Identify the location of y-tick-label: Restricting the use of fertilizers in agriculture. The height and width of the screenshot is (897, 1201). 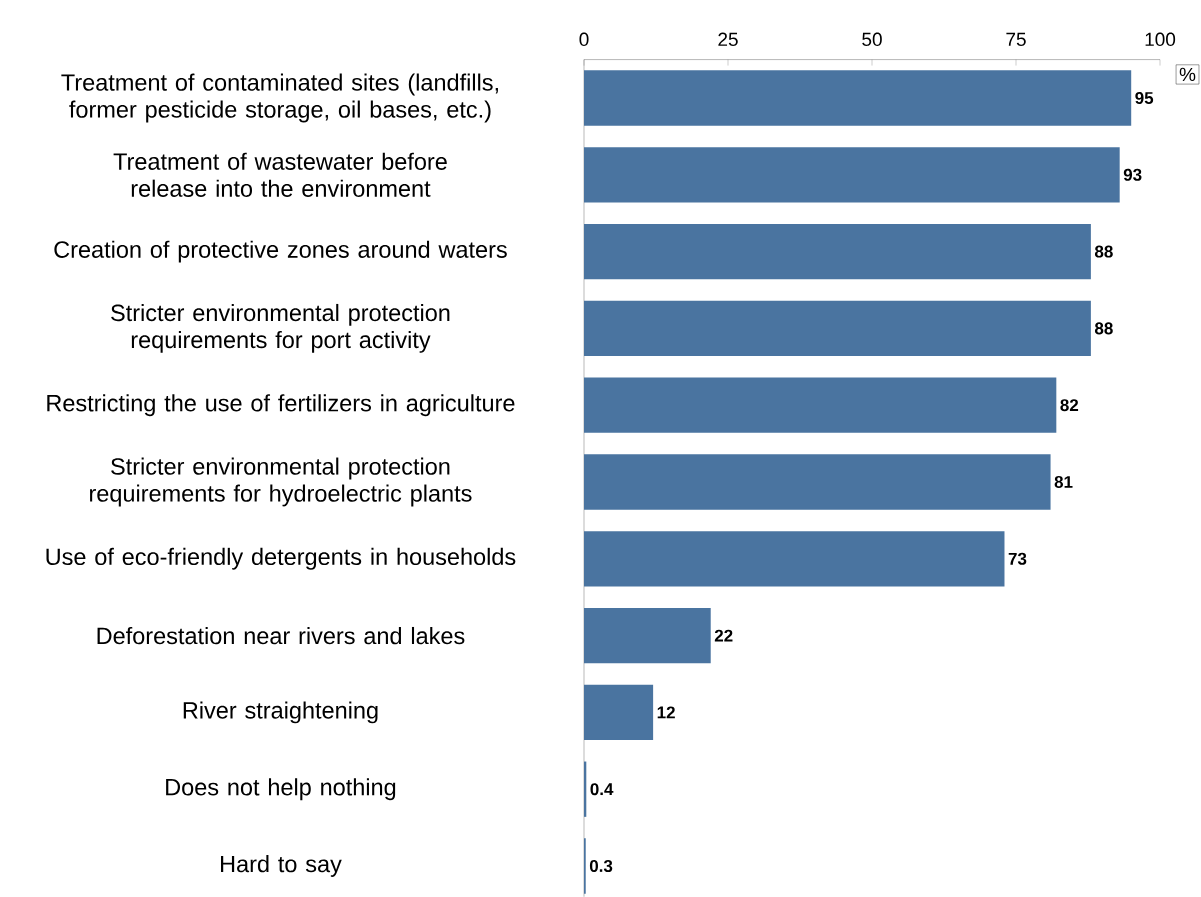
(281, 405).